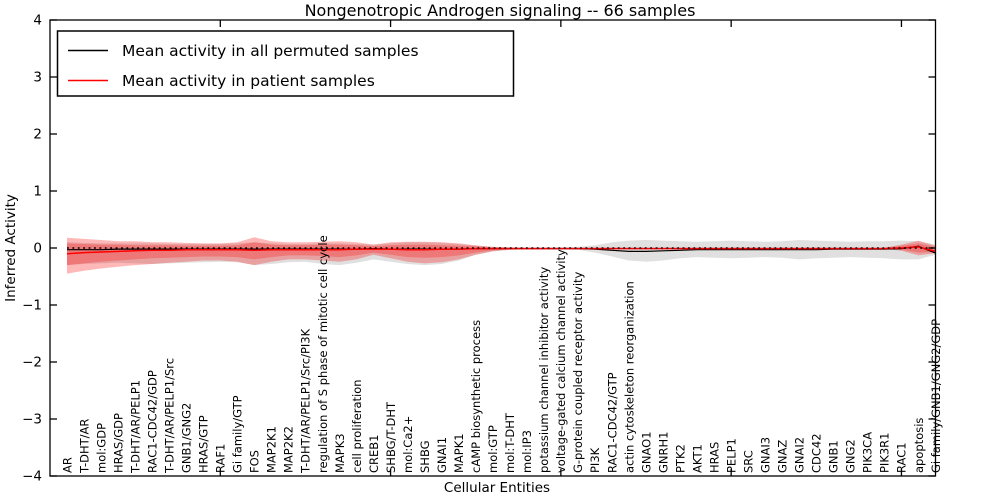 The image size is (1000, 500). Describe the element at coordinates (32, 477) in the screenshot. I see `y-tick-label: −4` at that location.